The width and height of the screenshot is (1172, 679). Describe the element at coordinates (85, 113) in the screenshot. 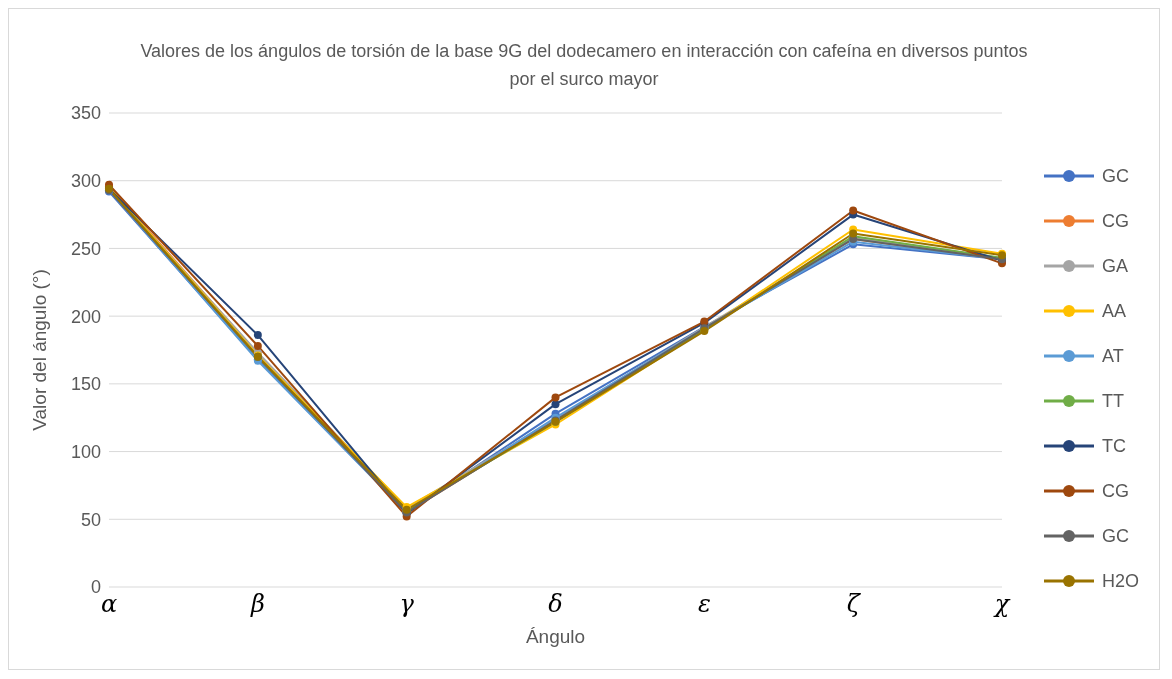

I see `y-tick-label: 350` at that location.